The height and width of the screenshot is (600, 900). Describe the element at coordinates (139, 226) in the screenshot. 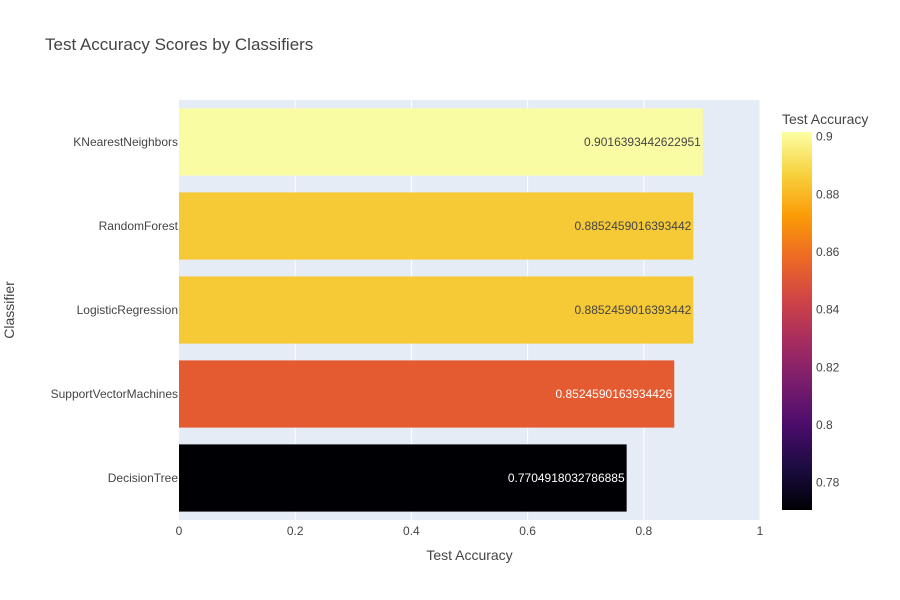

I see `y-tick-label: RandomForest` at that location.